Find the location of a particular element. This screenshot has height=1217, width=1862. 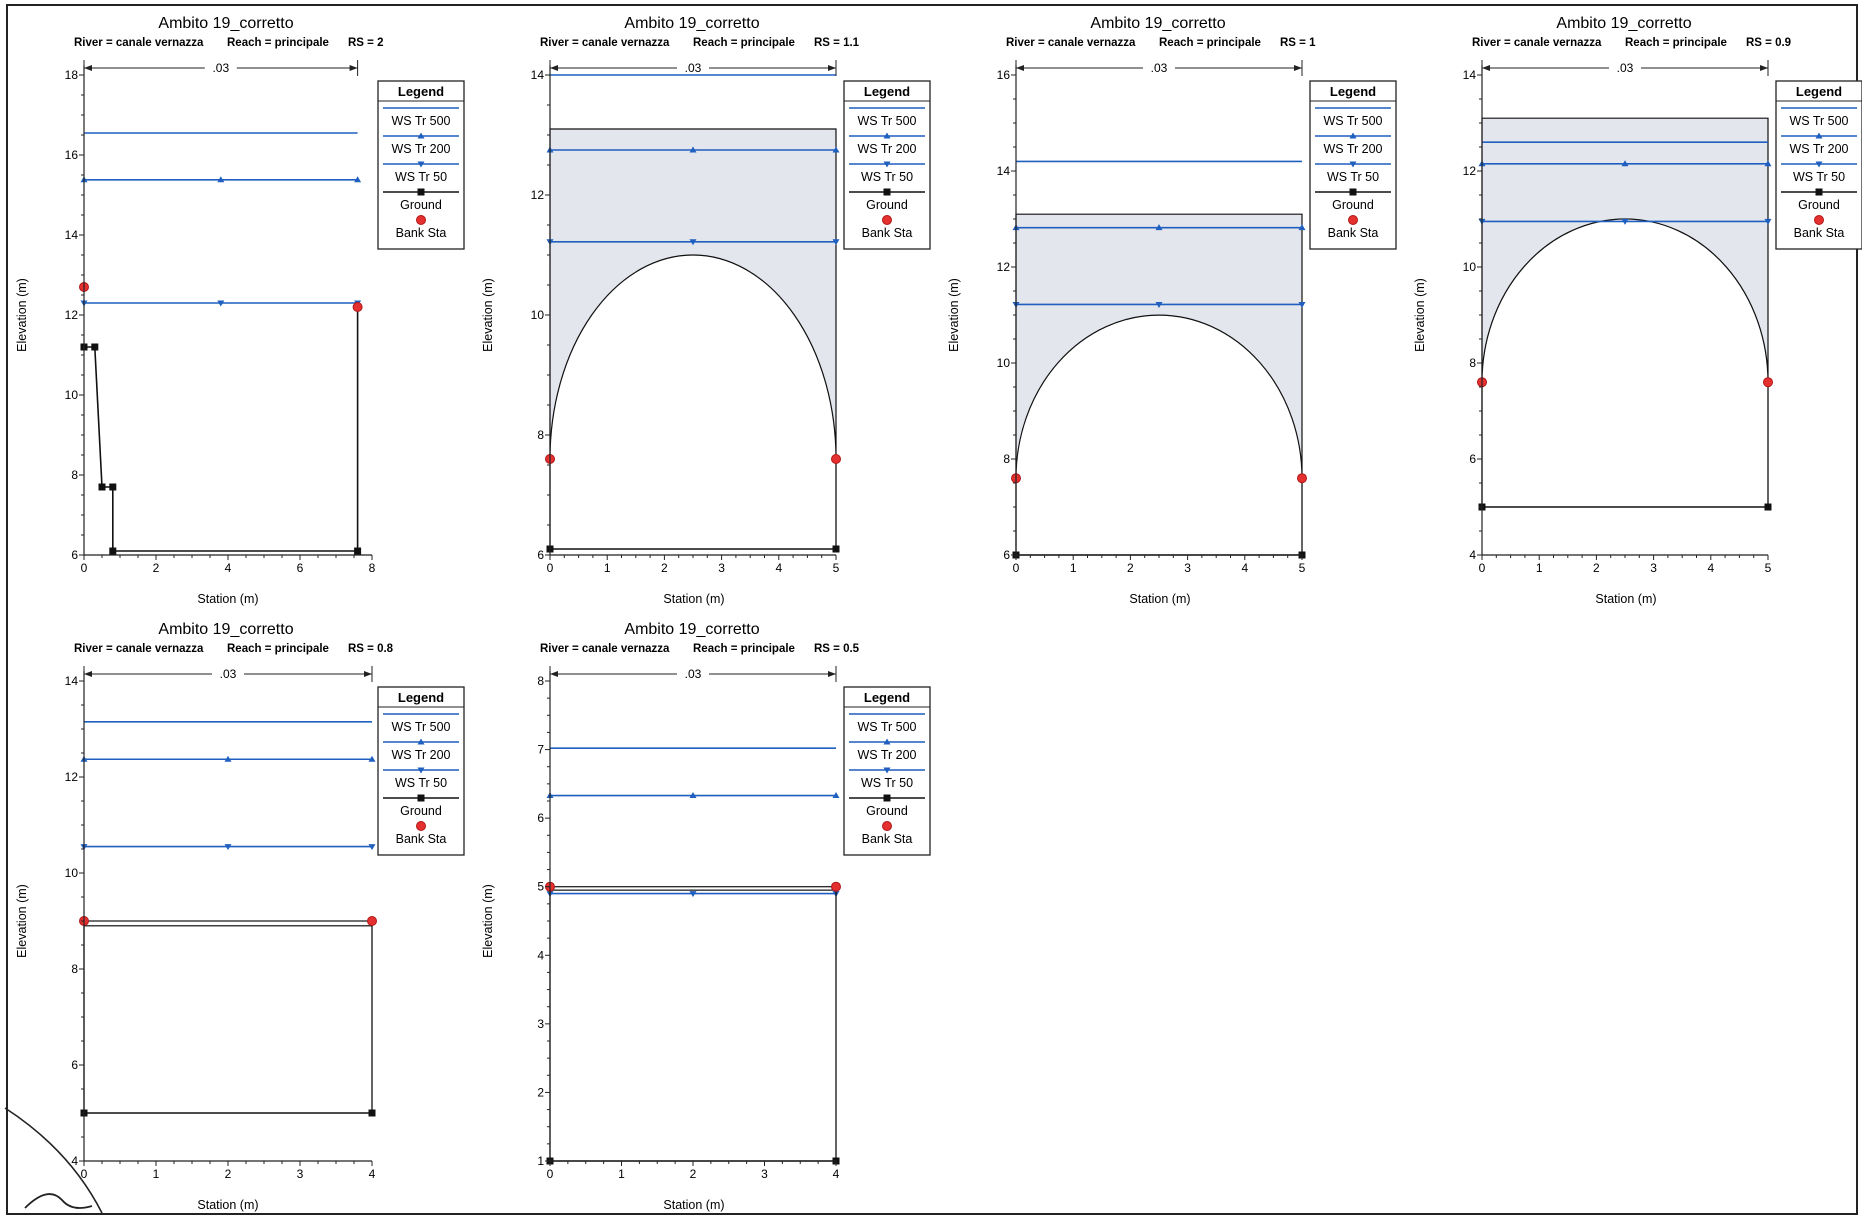

y-axis-label: Elevation (m) is located at coordinates (22, 315).